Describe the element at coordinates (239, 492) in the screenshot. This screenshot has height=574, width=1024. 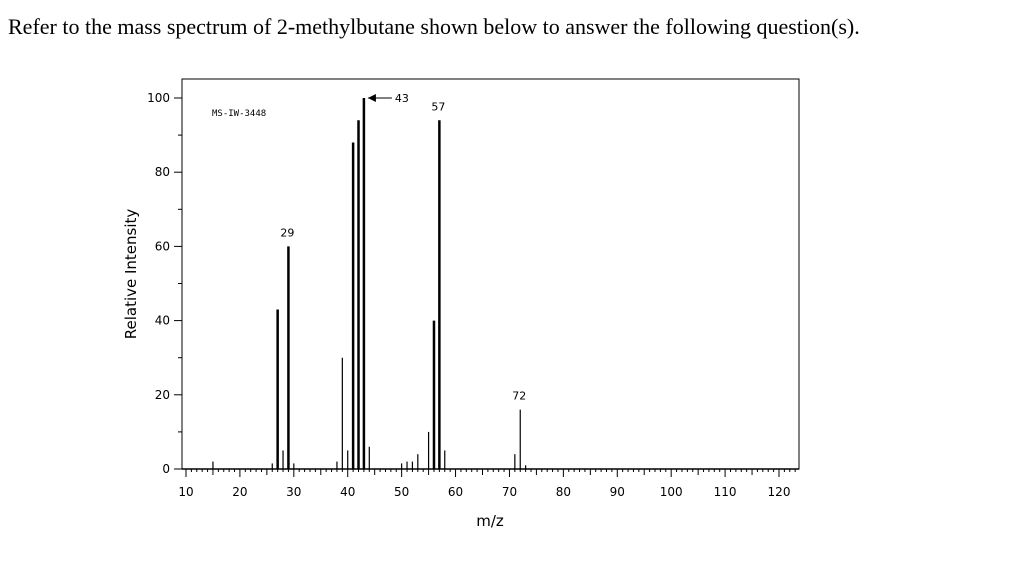
I see `x-tick-label: 20` at that location.